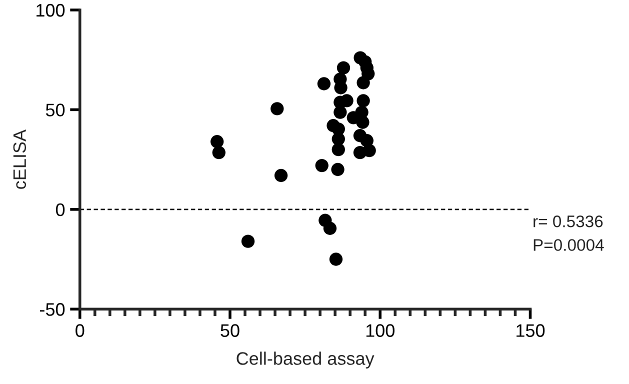 This screenshot has height=384, width=629. What do you see at coordinates (52, 309) in the screenshot?
I see `y-tick-label: -50` at bounding box center [52, 309].